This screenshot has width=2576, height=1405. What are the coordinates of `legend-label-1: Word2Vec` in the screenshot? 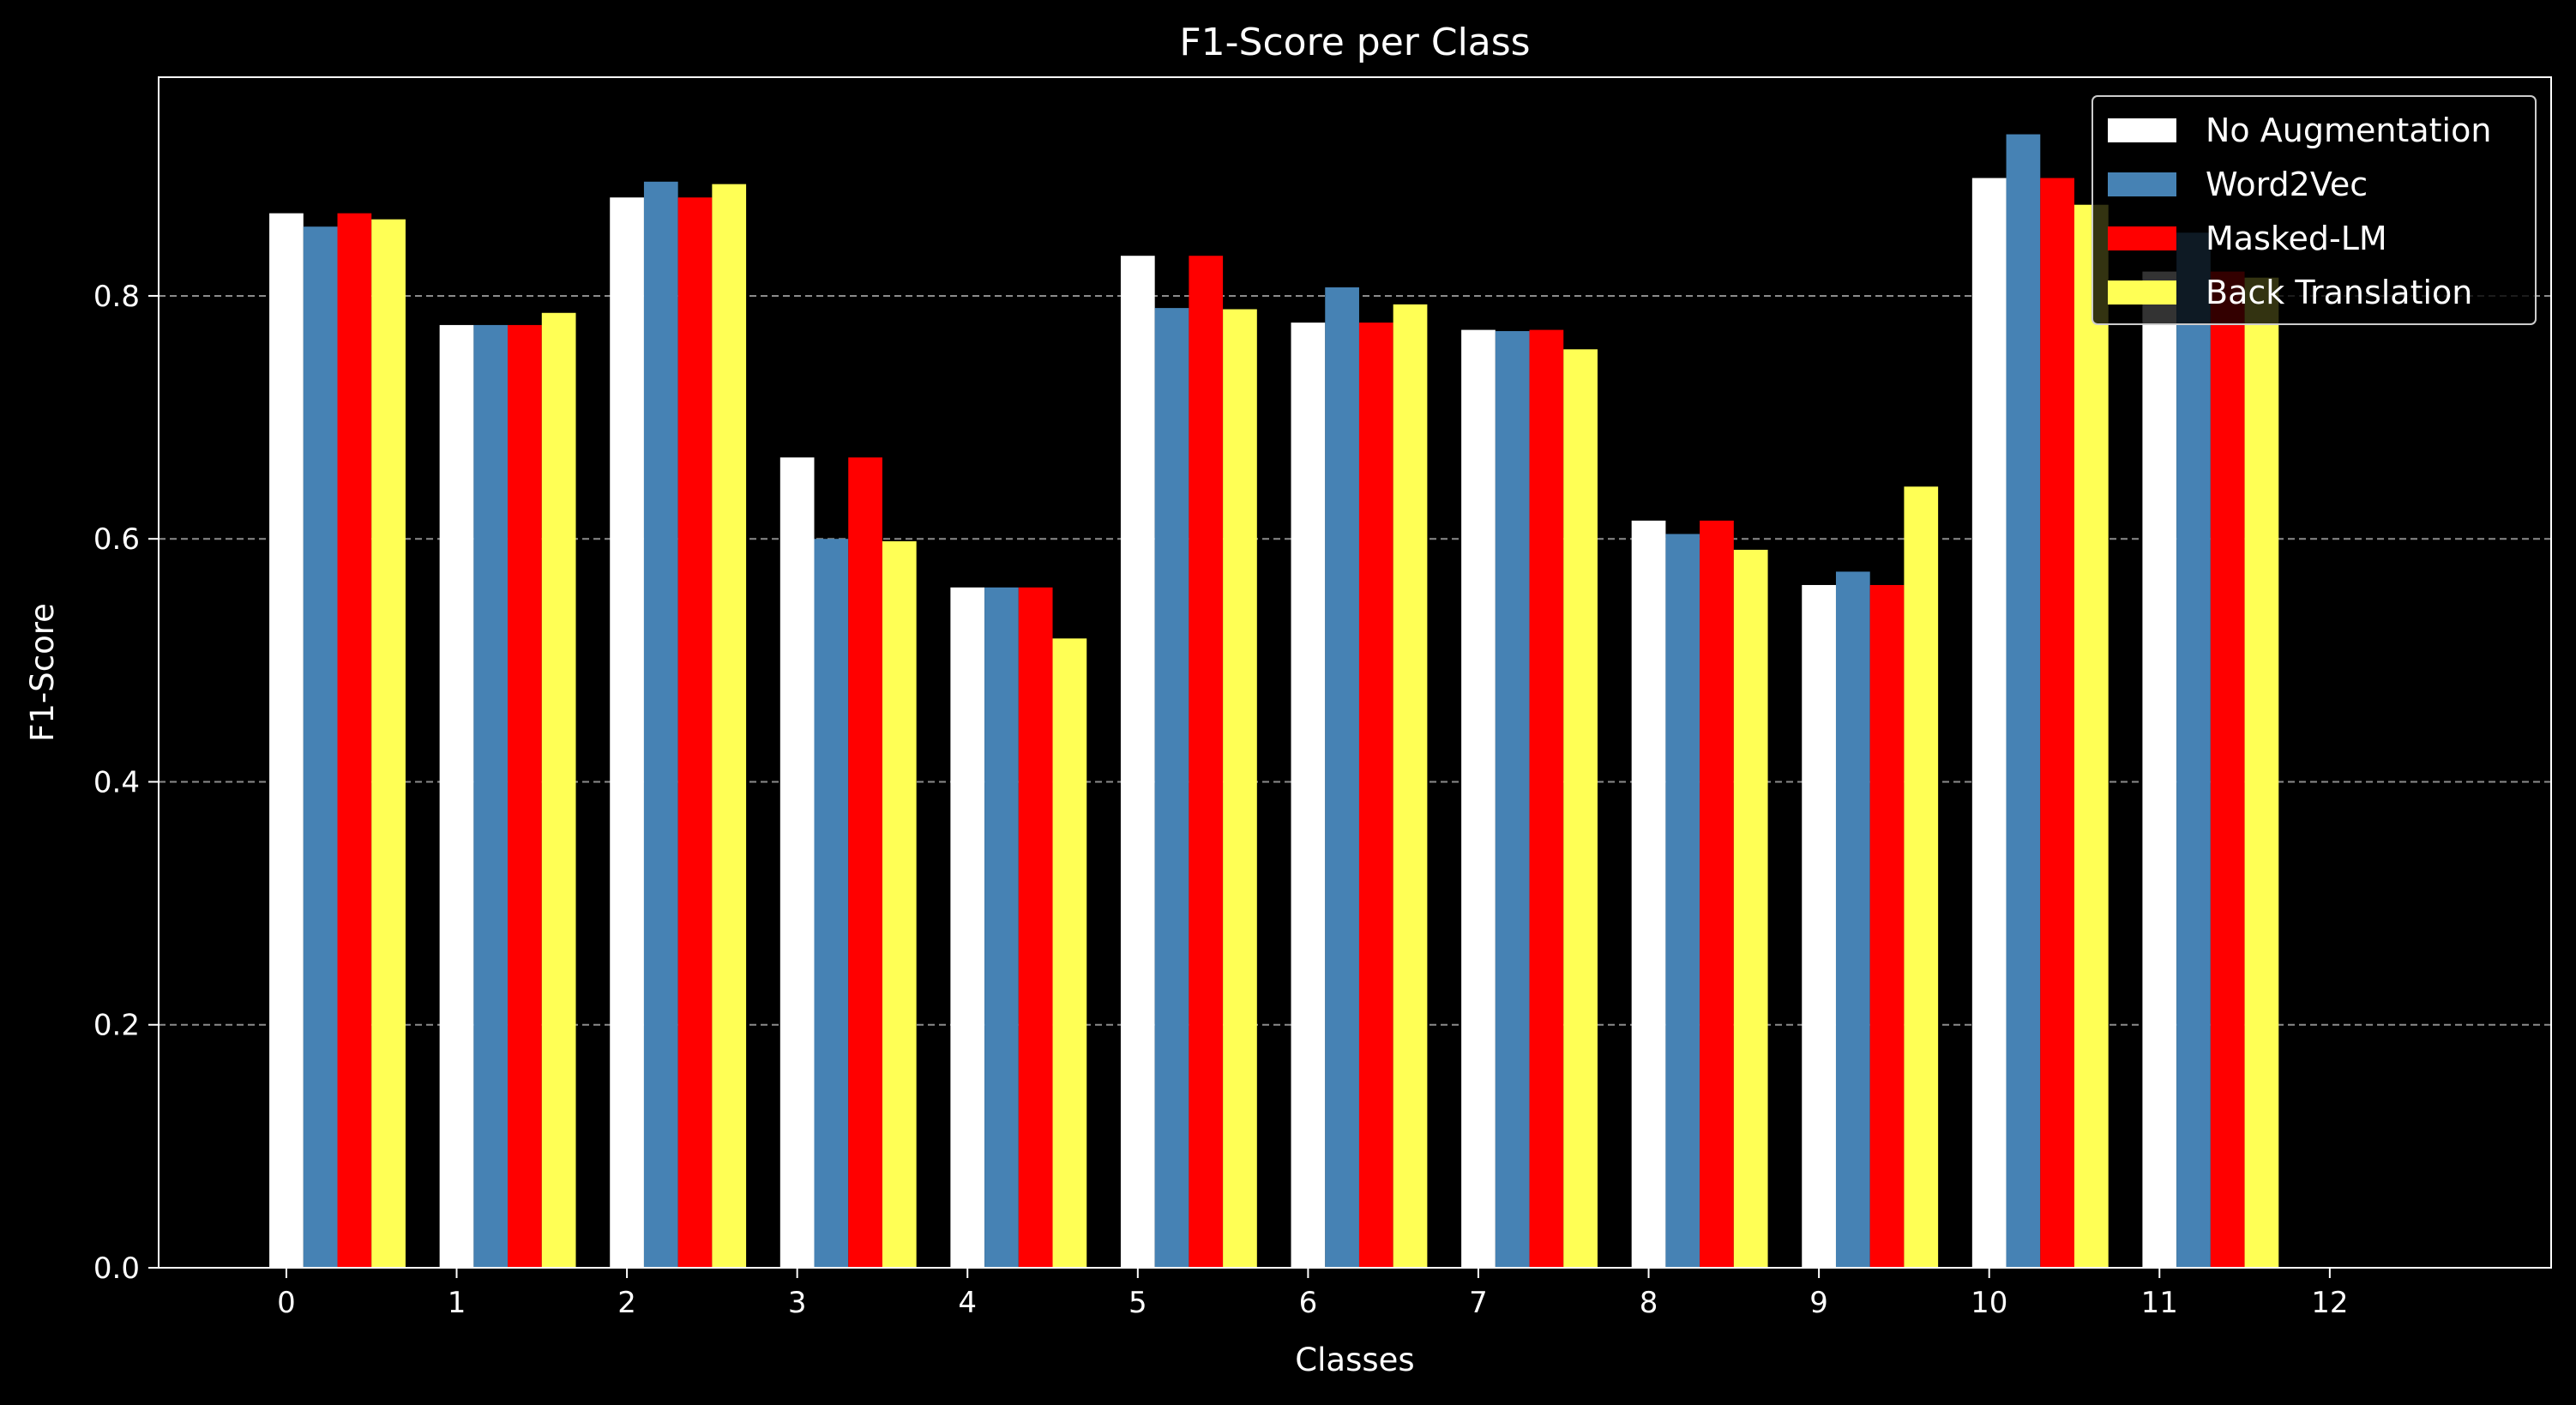 It's located at (2287, 184).